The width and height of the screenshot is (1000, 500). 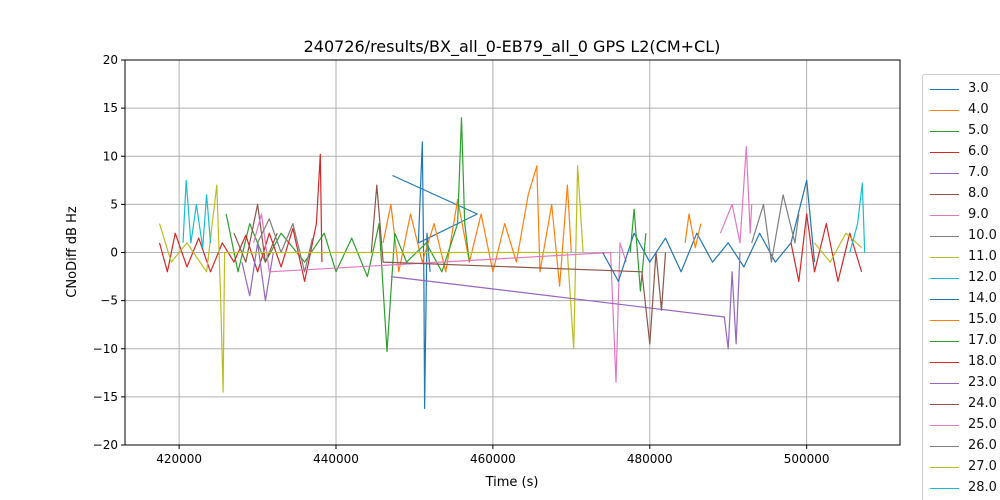 I want to click on legend-item: 7.0, so click(x=961, y=173).